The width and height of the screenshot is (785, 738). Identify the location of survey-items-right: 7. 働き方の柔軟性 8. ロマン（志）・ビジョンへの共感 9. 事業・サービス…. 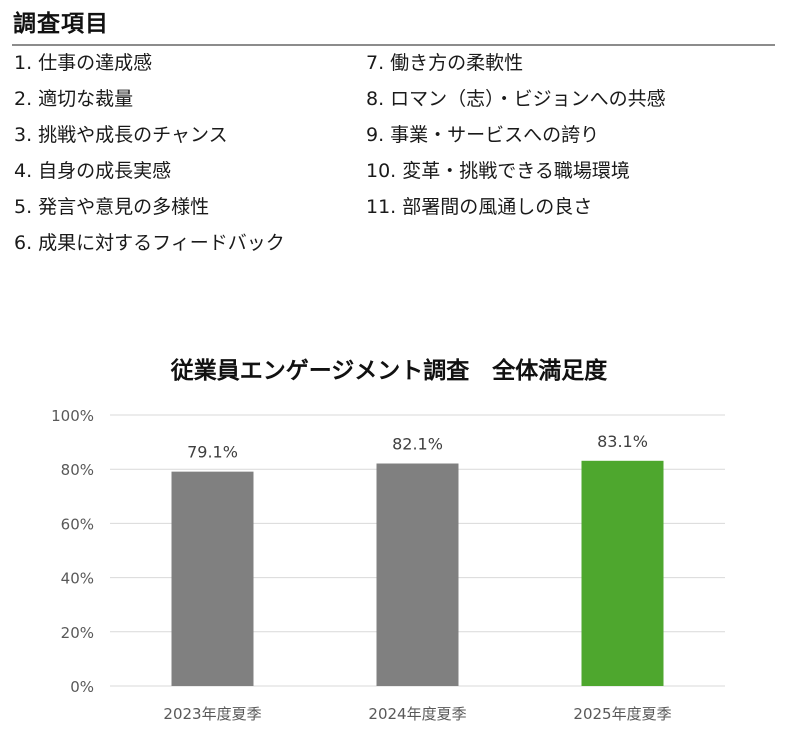
(516, 139).